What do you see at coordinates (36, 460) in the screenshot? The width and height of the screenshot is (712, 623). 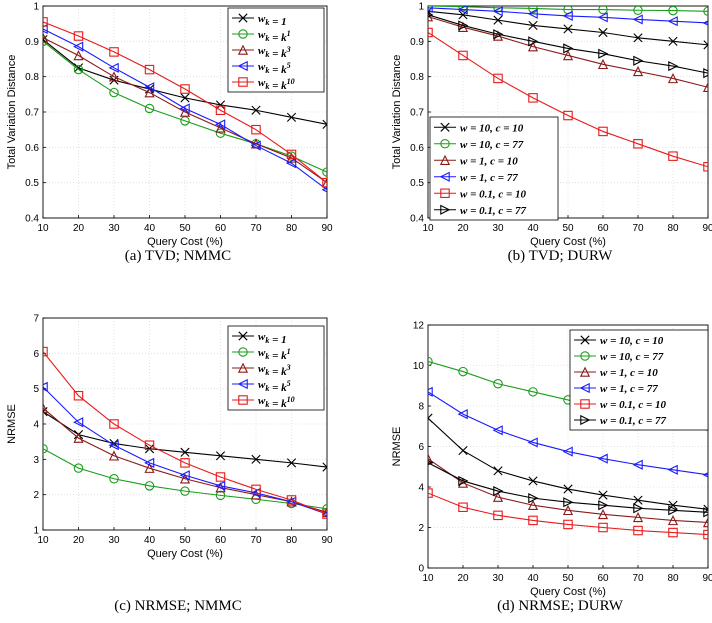 I see `y-tick-label: 3` at bounding box center [36, 460].